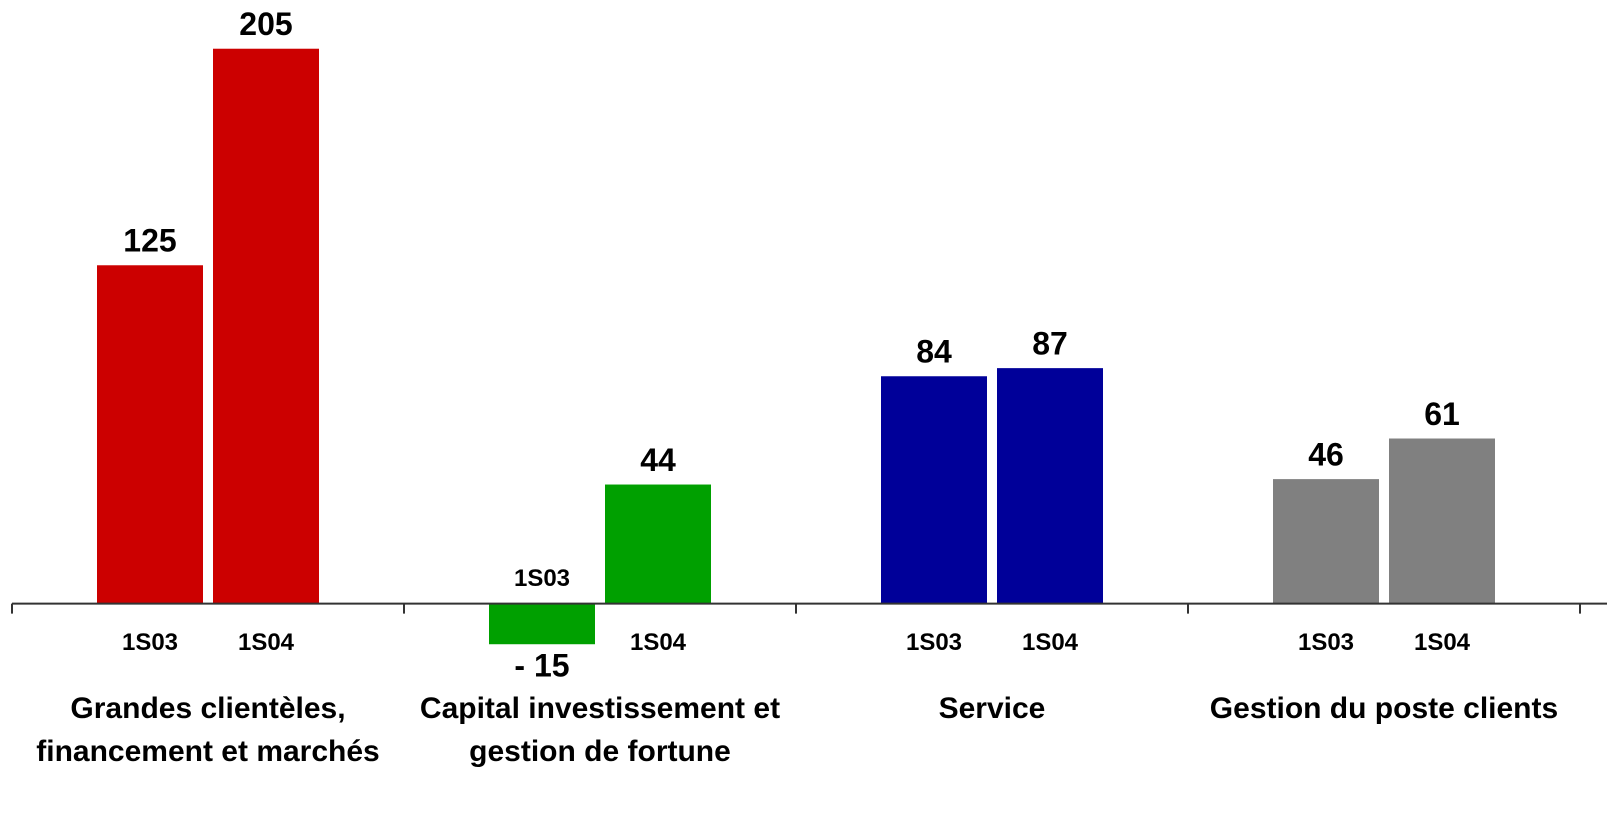  Describe the element at coordinates (1050, 344) in the screenshot. I see `value-label: 87` at that location.